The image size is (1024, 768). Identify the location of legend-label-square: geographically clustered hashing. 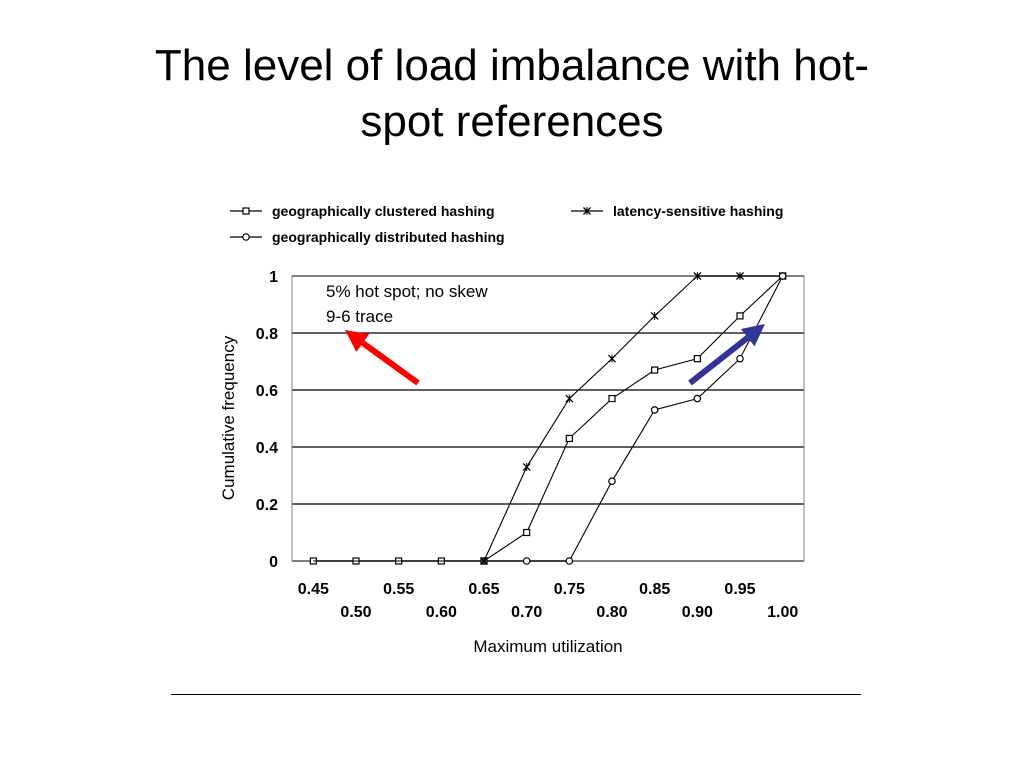
(383, 211).